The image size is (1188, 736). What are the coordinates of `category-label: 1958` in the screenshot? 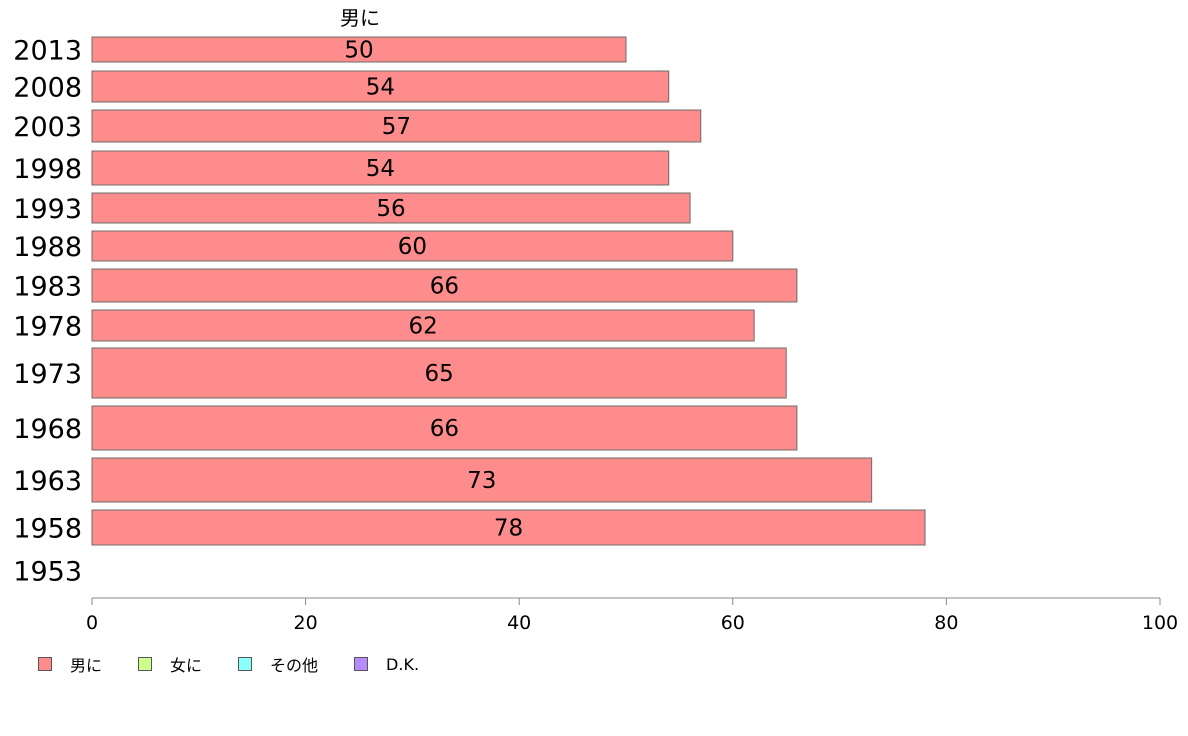 It's located at (47, 529).